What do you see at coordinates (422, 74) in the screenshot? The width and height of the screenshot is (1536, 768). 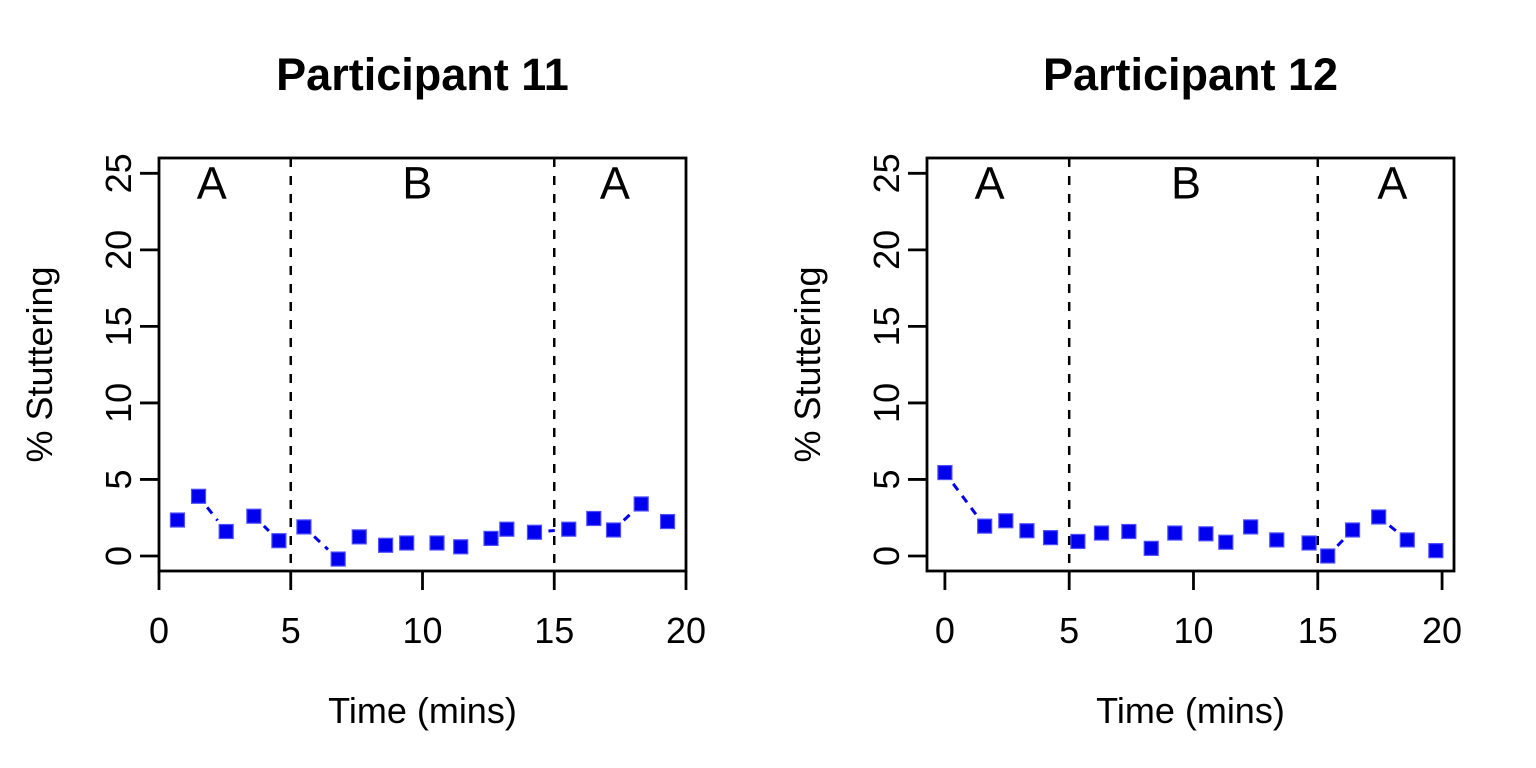 I see `chart-title: Participant 11` at bounding box center [422, 74].